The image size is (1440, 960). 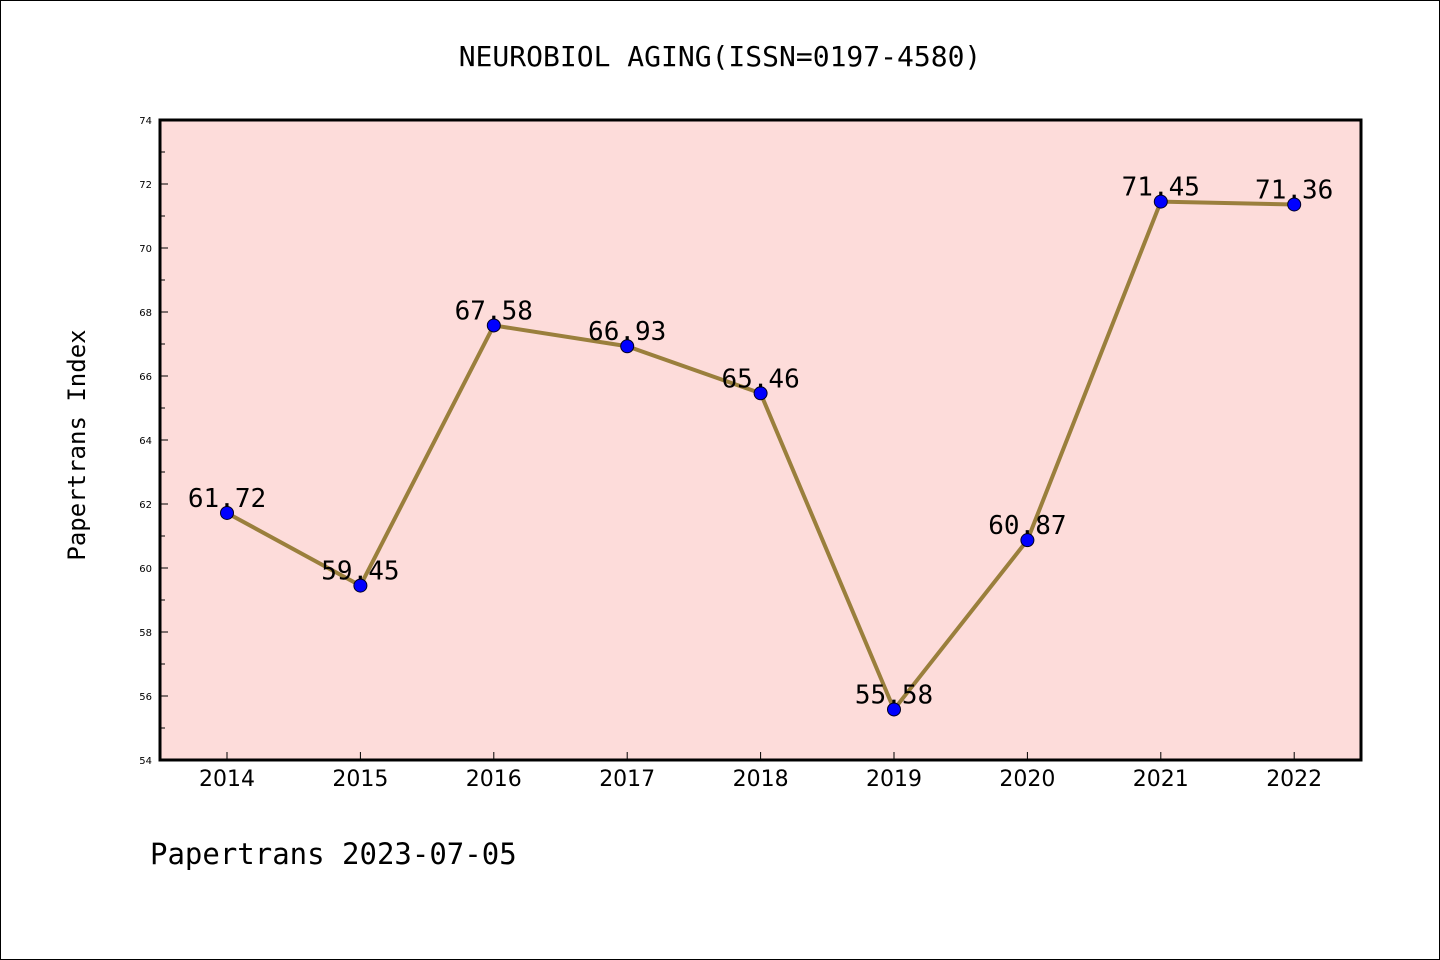 What do you see at coordinates (894, 779) in the screenshot?
I see `x-tick-label: 2019` at bounding box center [894, 779].